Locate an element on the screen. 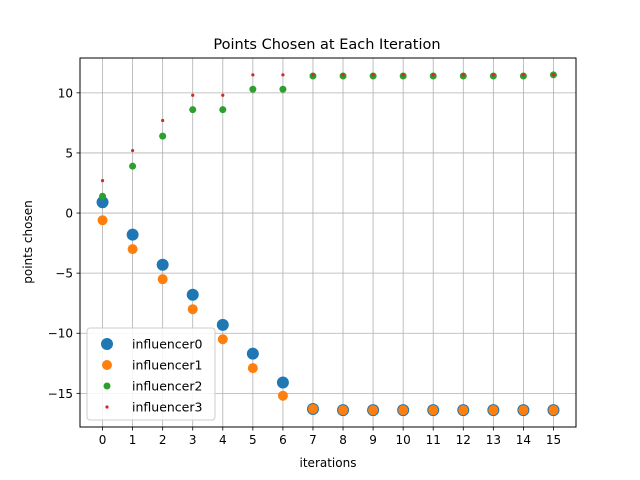 This screenshot has height=480, width=640. influencer3-legend-marker is located at coordinates (107, 407).